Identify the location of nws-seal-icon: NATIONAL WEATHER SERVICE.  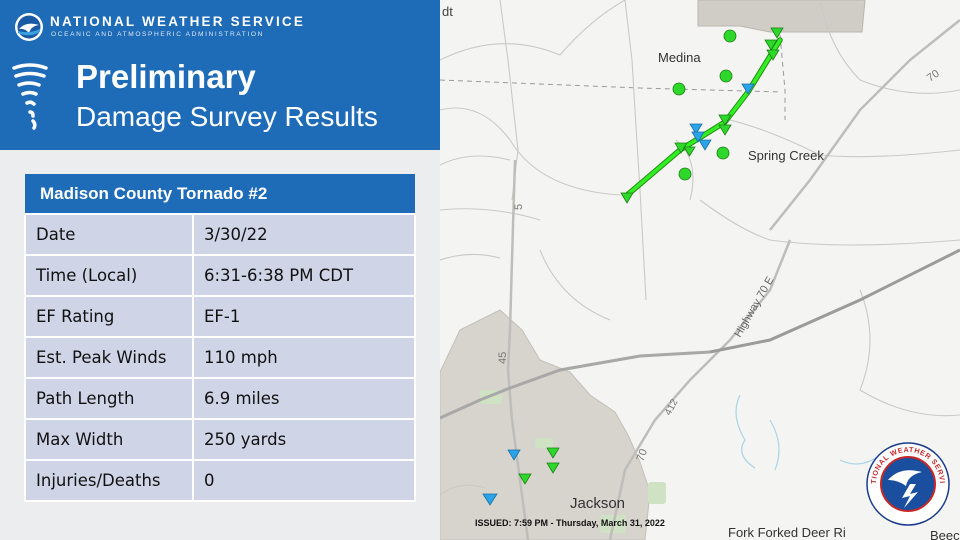
(908, 484).